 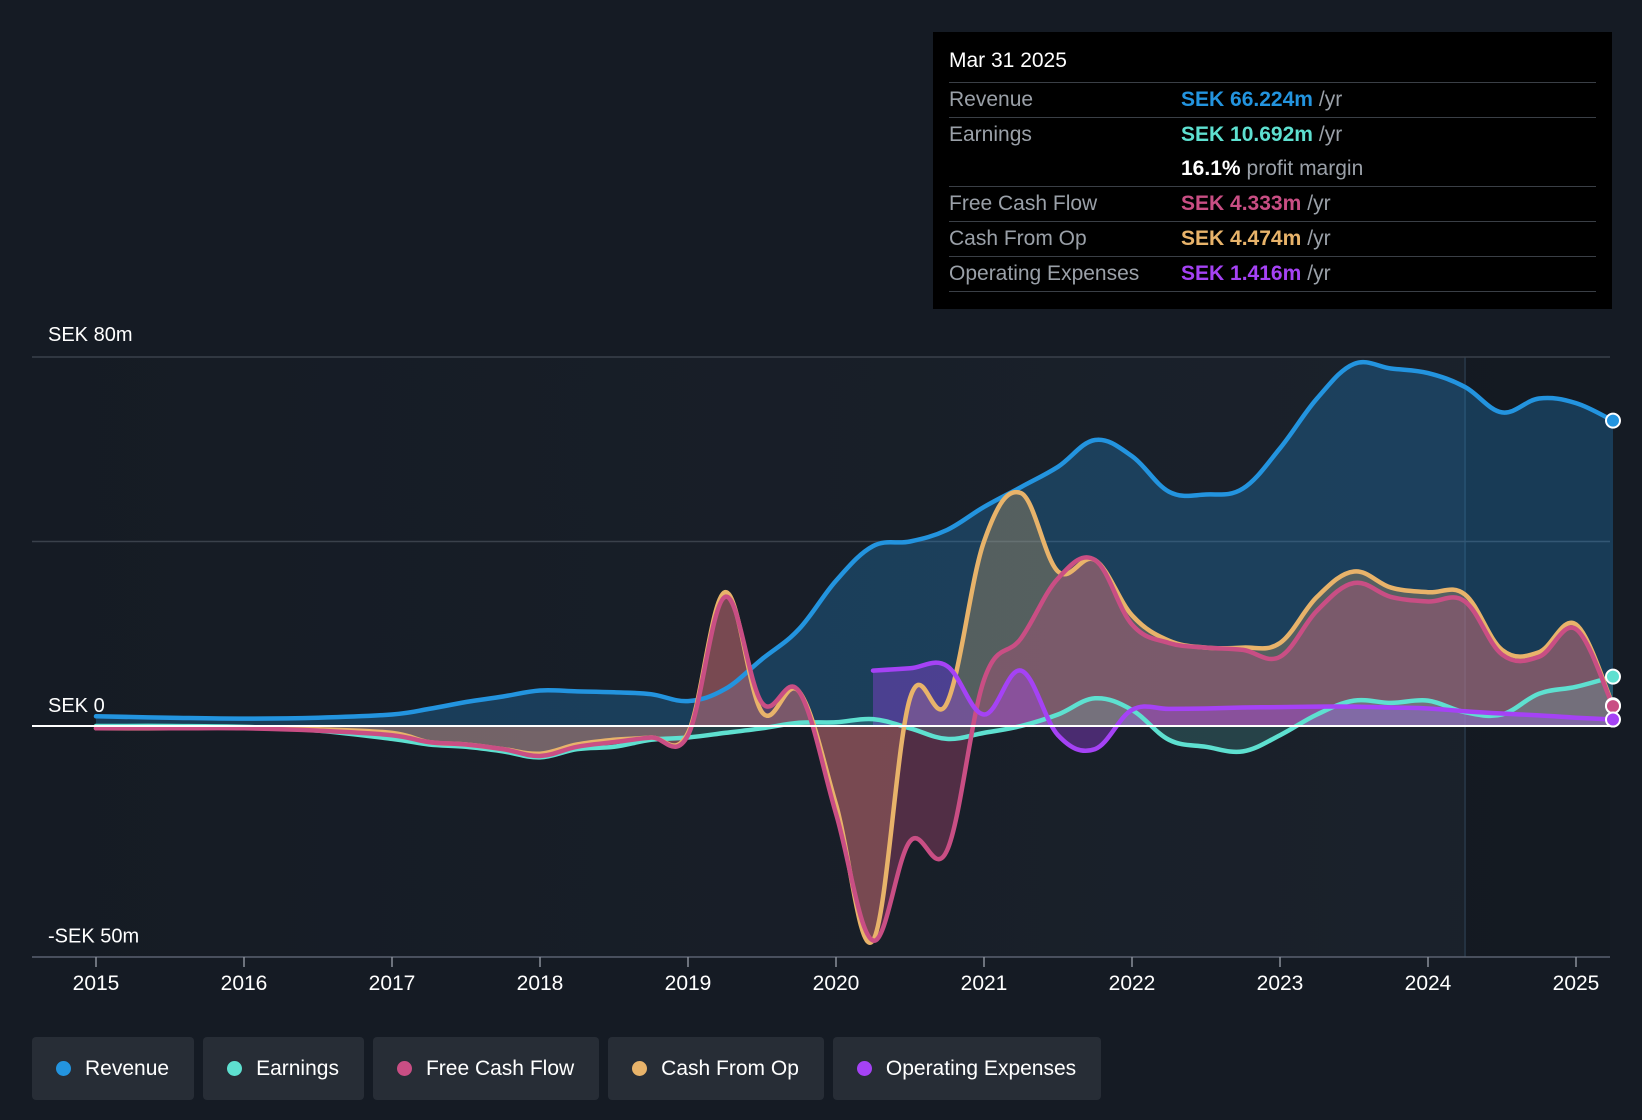 I want to click on opex-dot-icon, so click(x=864, y=1068).